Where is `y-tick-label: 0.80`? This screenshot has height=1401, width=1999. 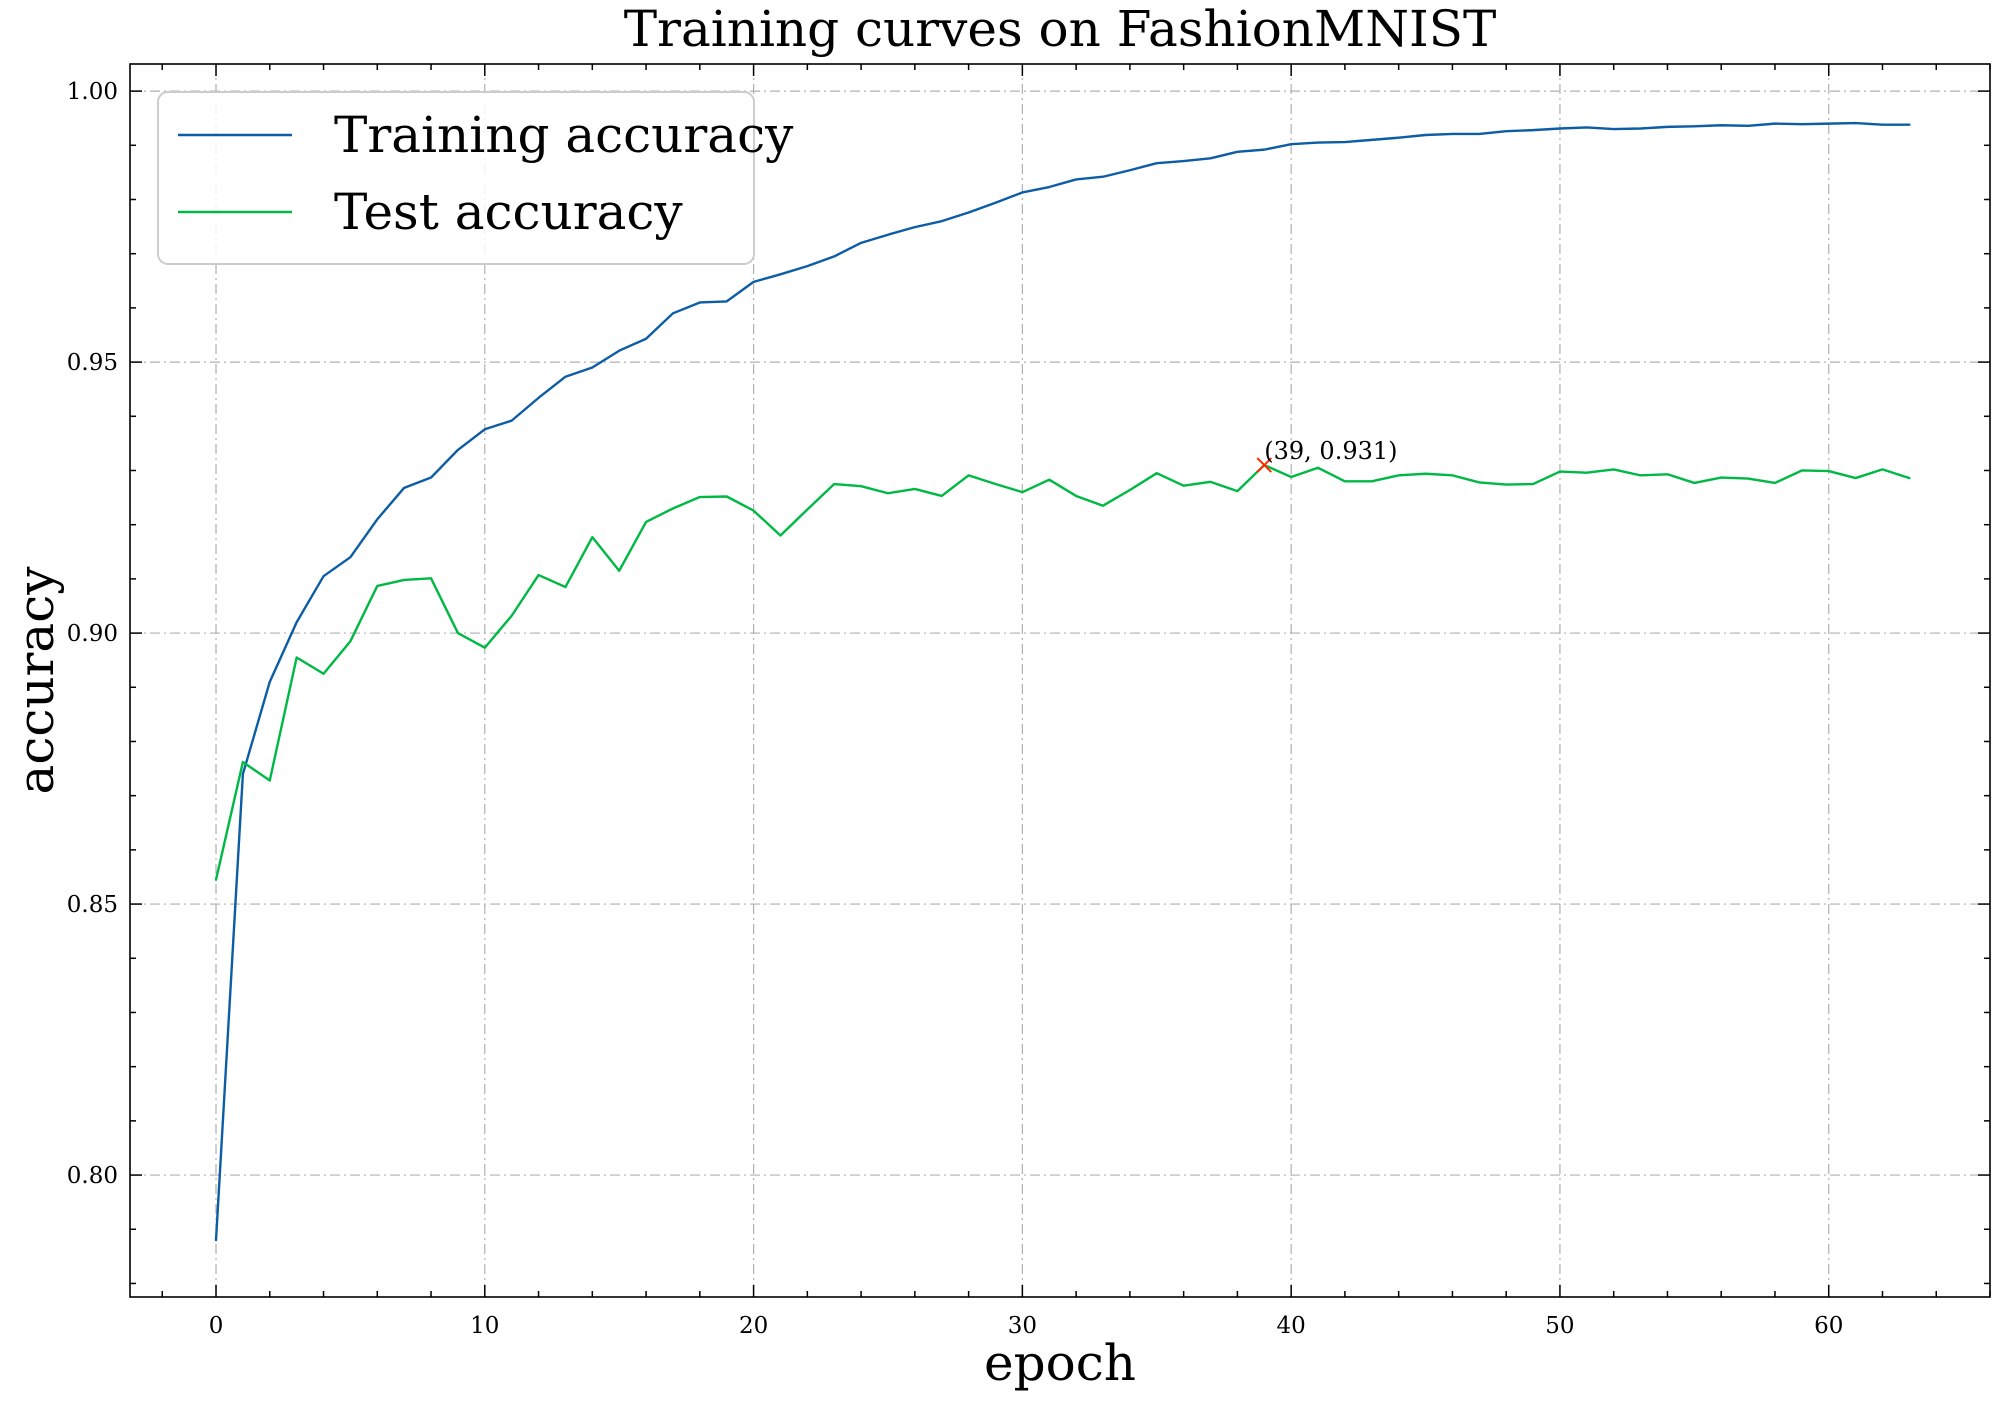 y-tick-label: 0.80 is located at coordinates (92, 1176).